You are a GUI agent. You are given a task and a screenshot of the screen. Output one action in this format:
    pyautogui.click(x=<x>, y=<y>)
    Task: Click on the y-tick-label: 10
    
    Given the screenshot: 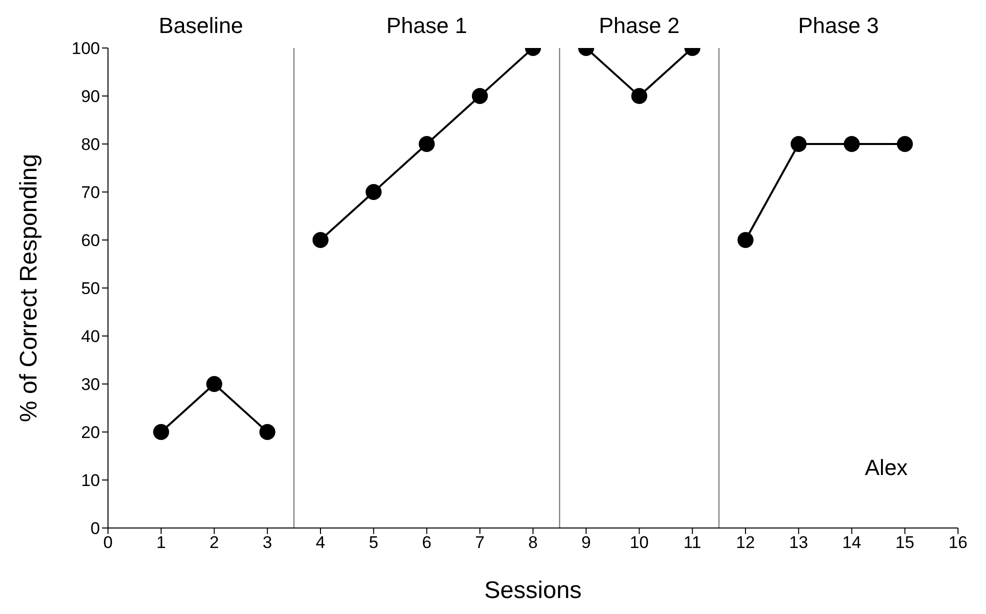 What is the action you would take?
    pyautogui.click(x=90, y=480)
    